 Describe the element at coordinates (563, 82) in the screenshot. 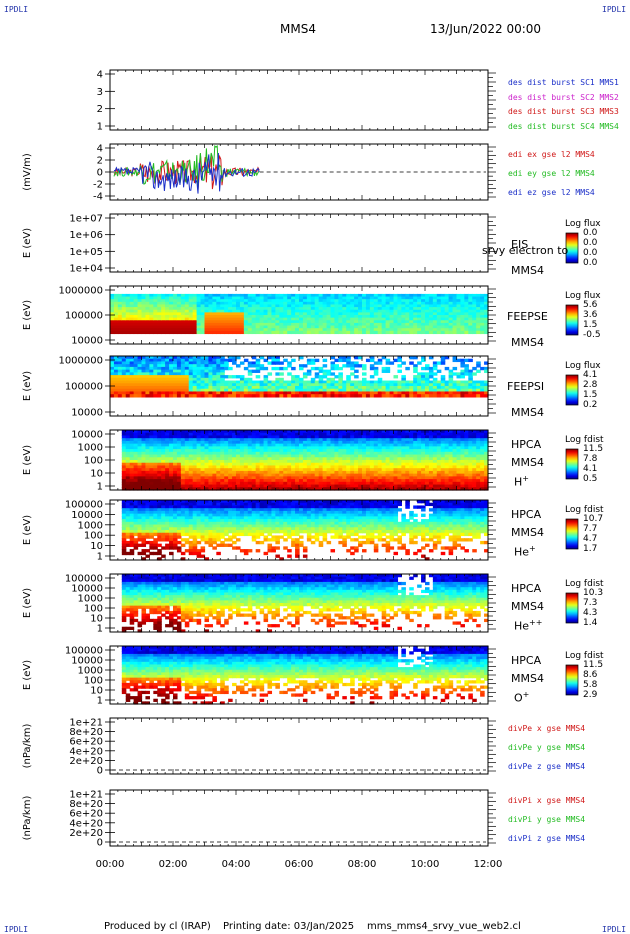

I see `legend-dist-burst-1: des dist burst SC1 MMS1` at that location.